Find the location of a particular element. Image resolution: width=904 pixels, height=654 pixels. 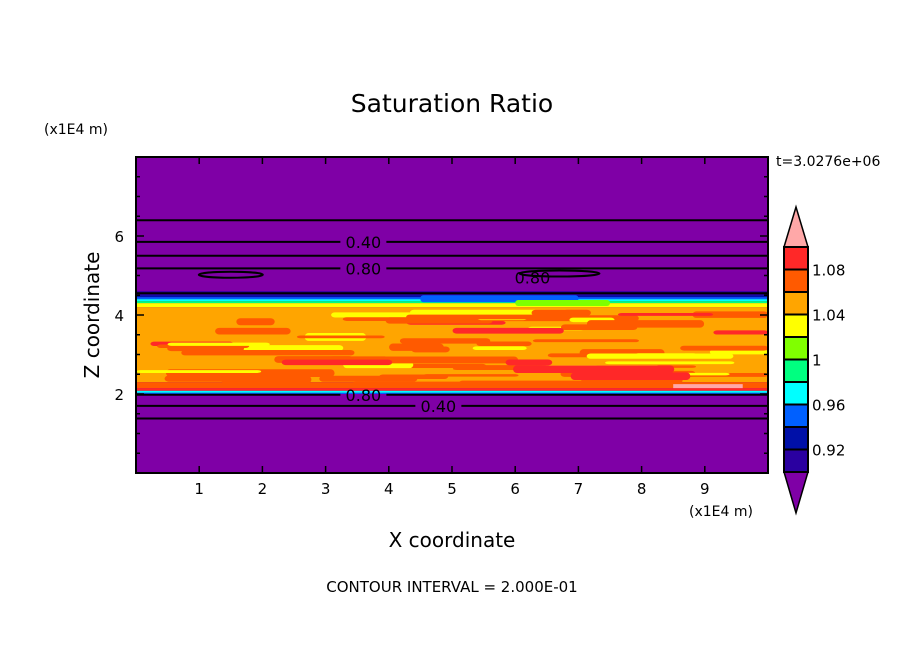

time-label: t=3.0276e+06 is located at coordinates (828, 162).